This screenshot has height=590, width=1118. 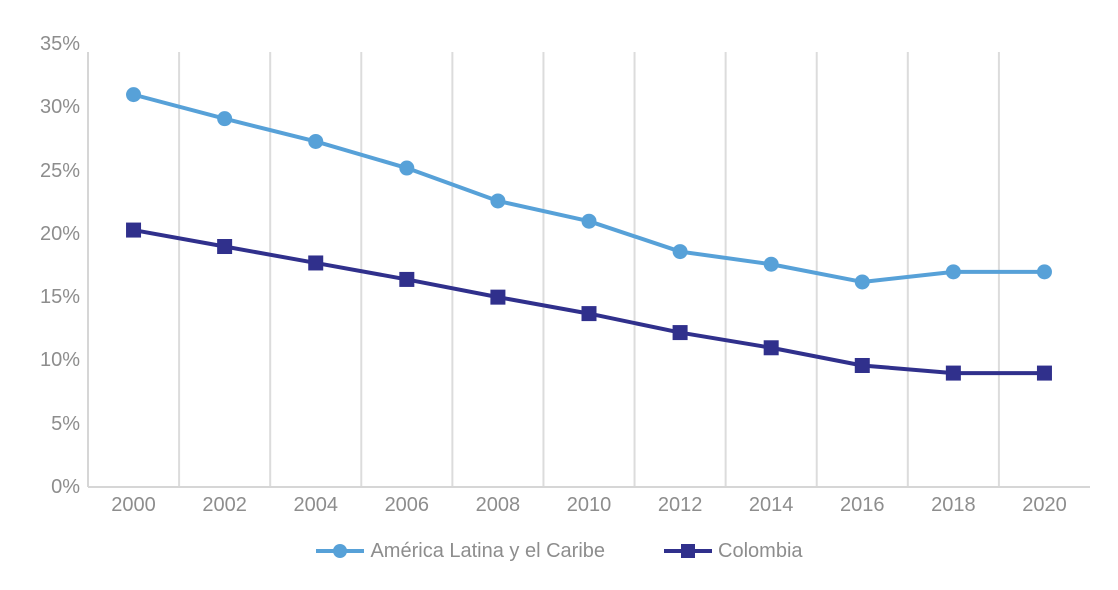 I want to click on x-axis-tick-label: 2004, so click(x=315, y=505).